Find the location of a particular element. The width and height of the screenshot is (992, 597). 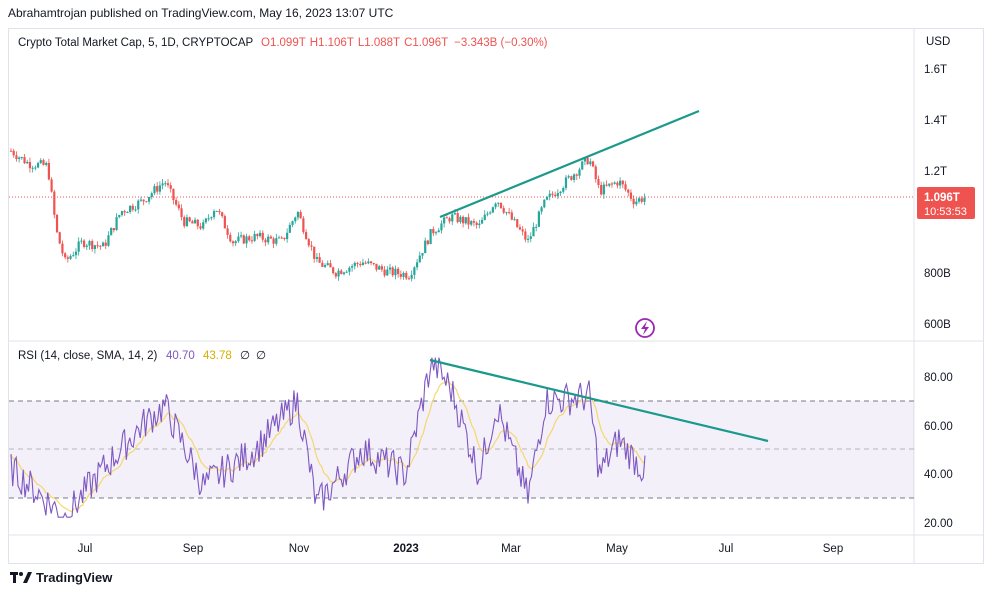

time-tick-label: Nov is located at coordinates (299, 549).